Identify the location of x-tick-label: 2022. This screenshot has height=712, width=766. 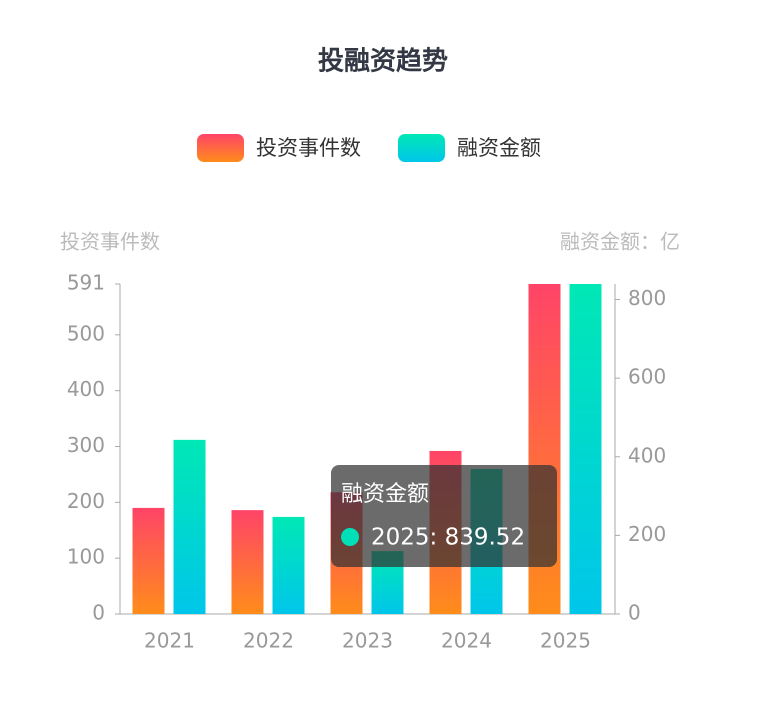
(268, 641).